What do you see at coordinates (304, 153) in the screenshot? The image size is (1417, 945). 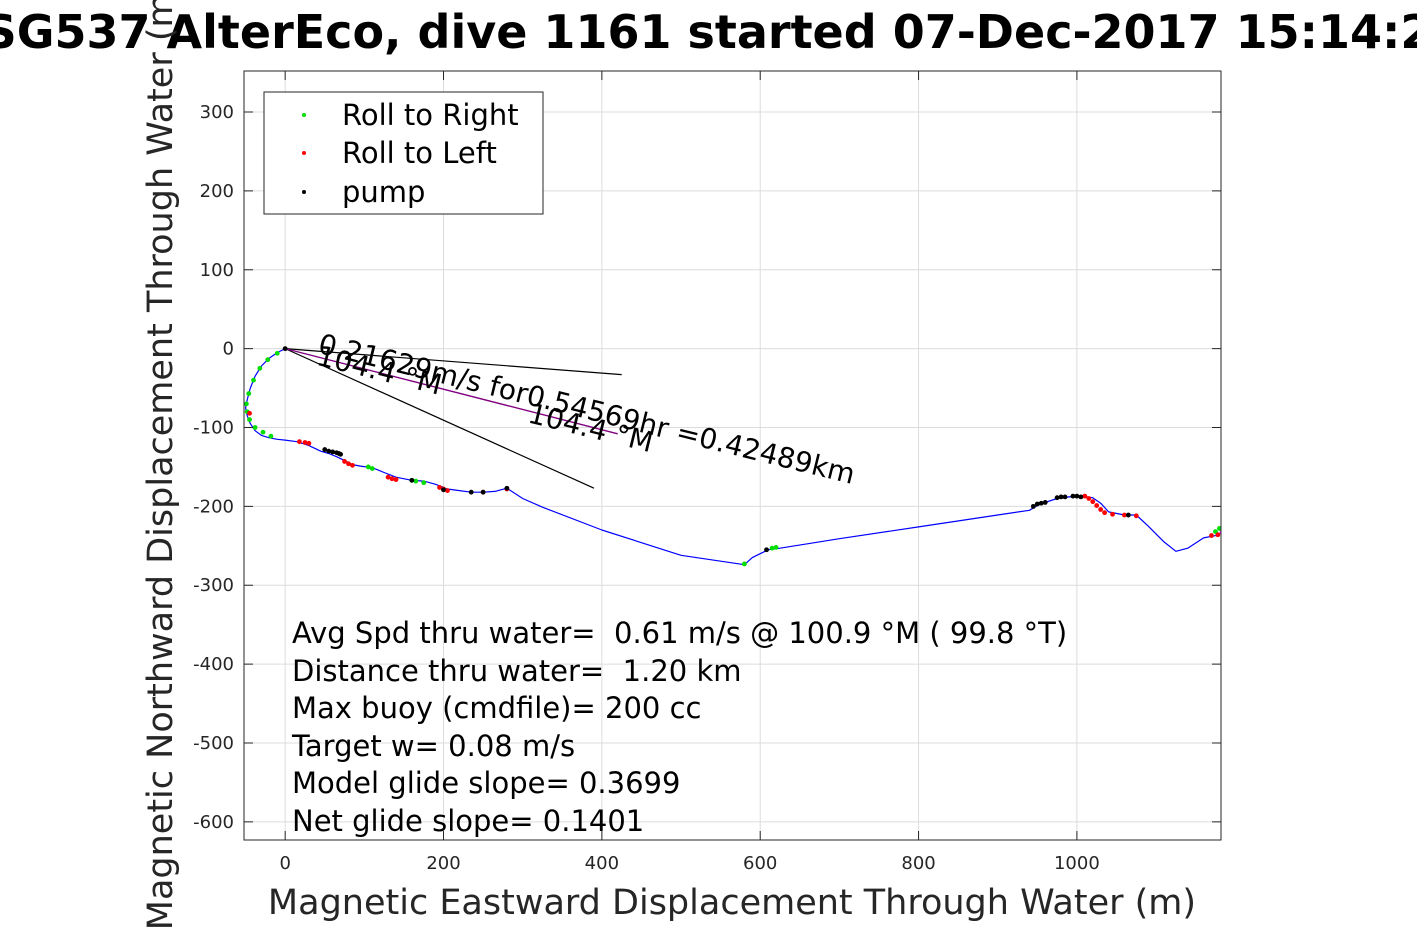 I see `legend-marker-roll-left` at bounding box center [304, 153].